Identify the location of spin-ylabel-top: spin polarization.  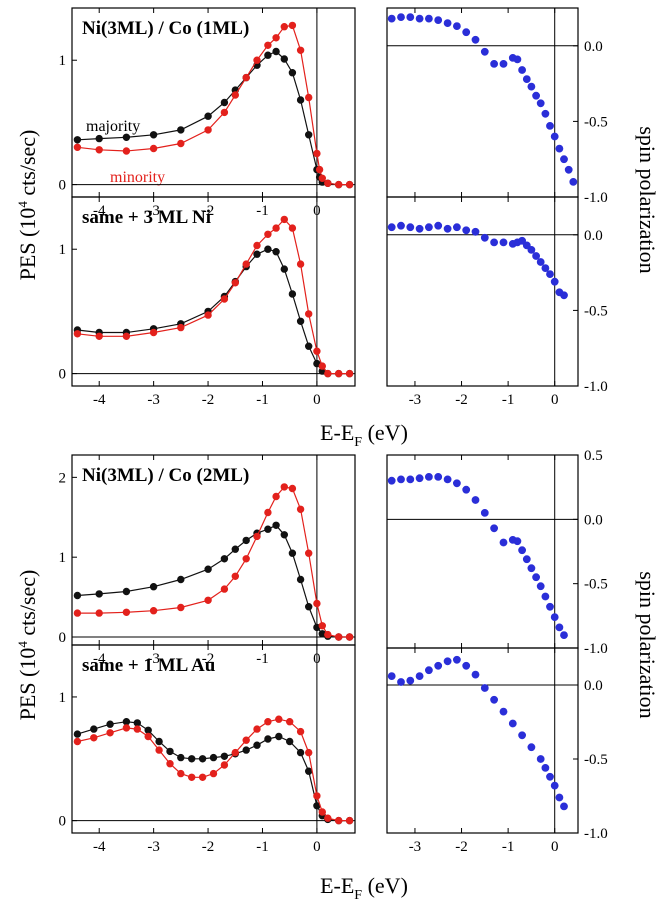
(647, 199).